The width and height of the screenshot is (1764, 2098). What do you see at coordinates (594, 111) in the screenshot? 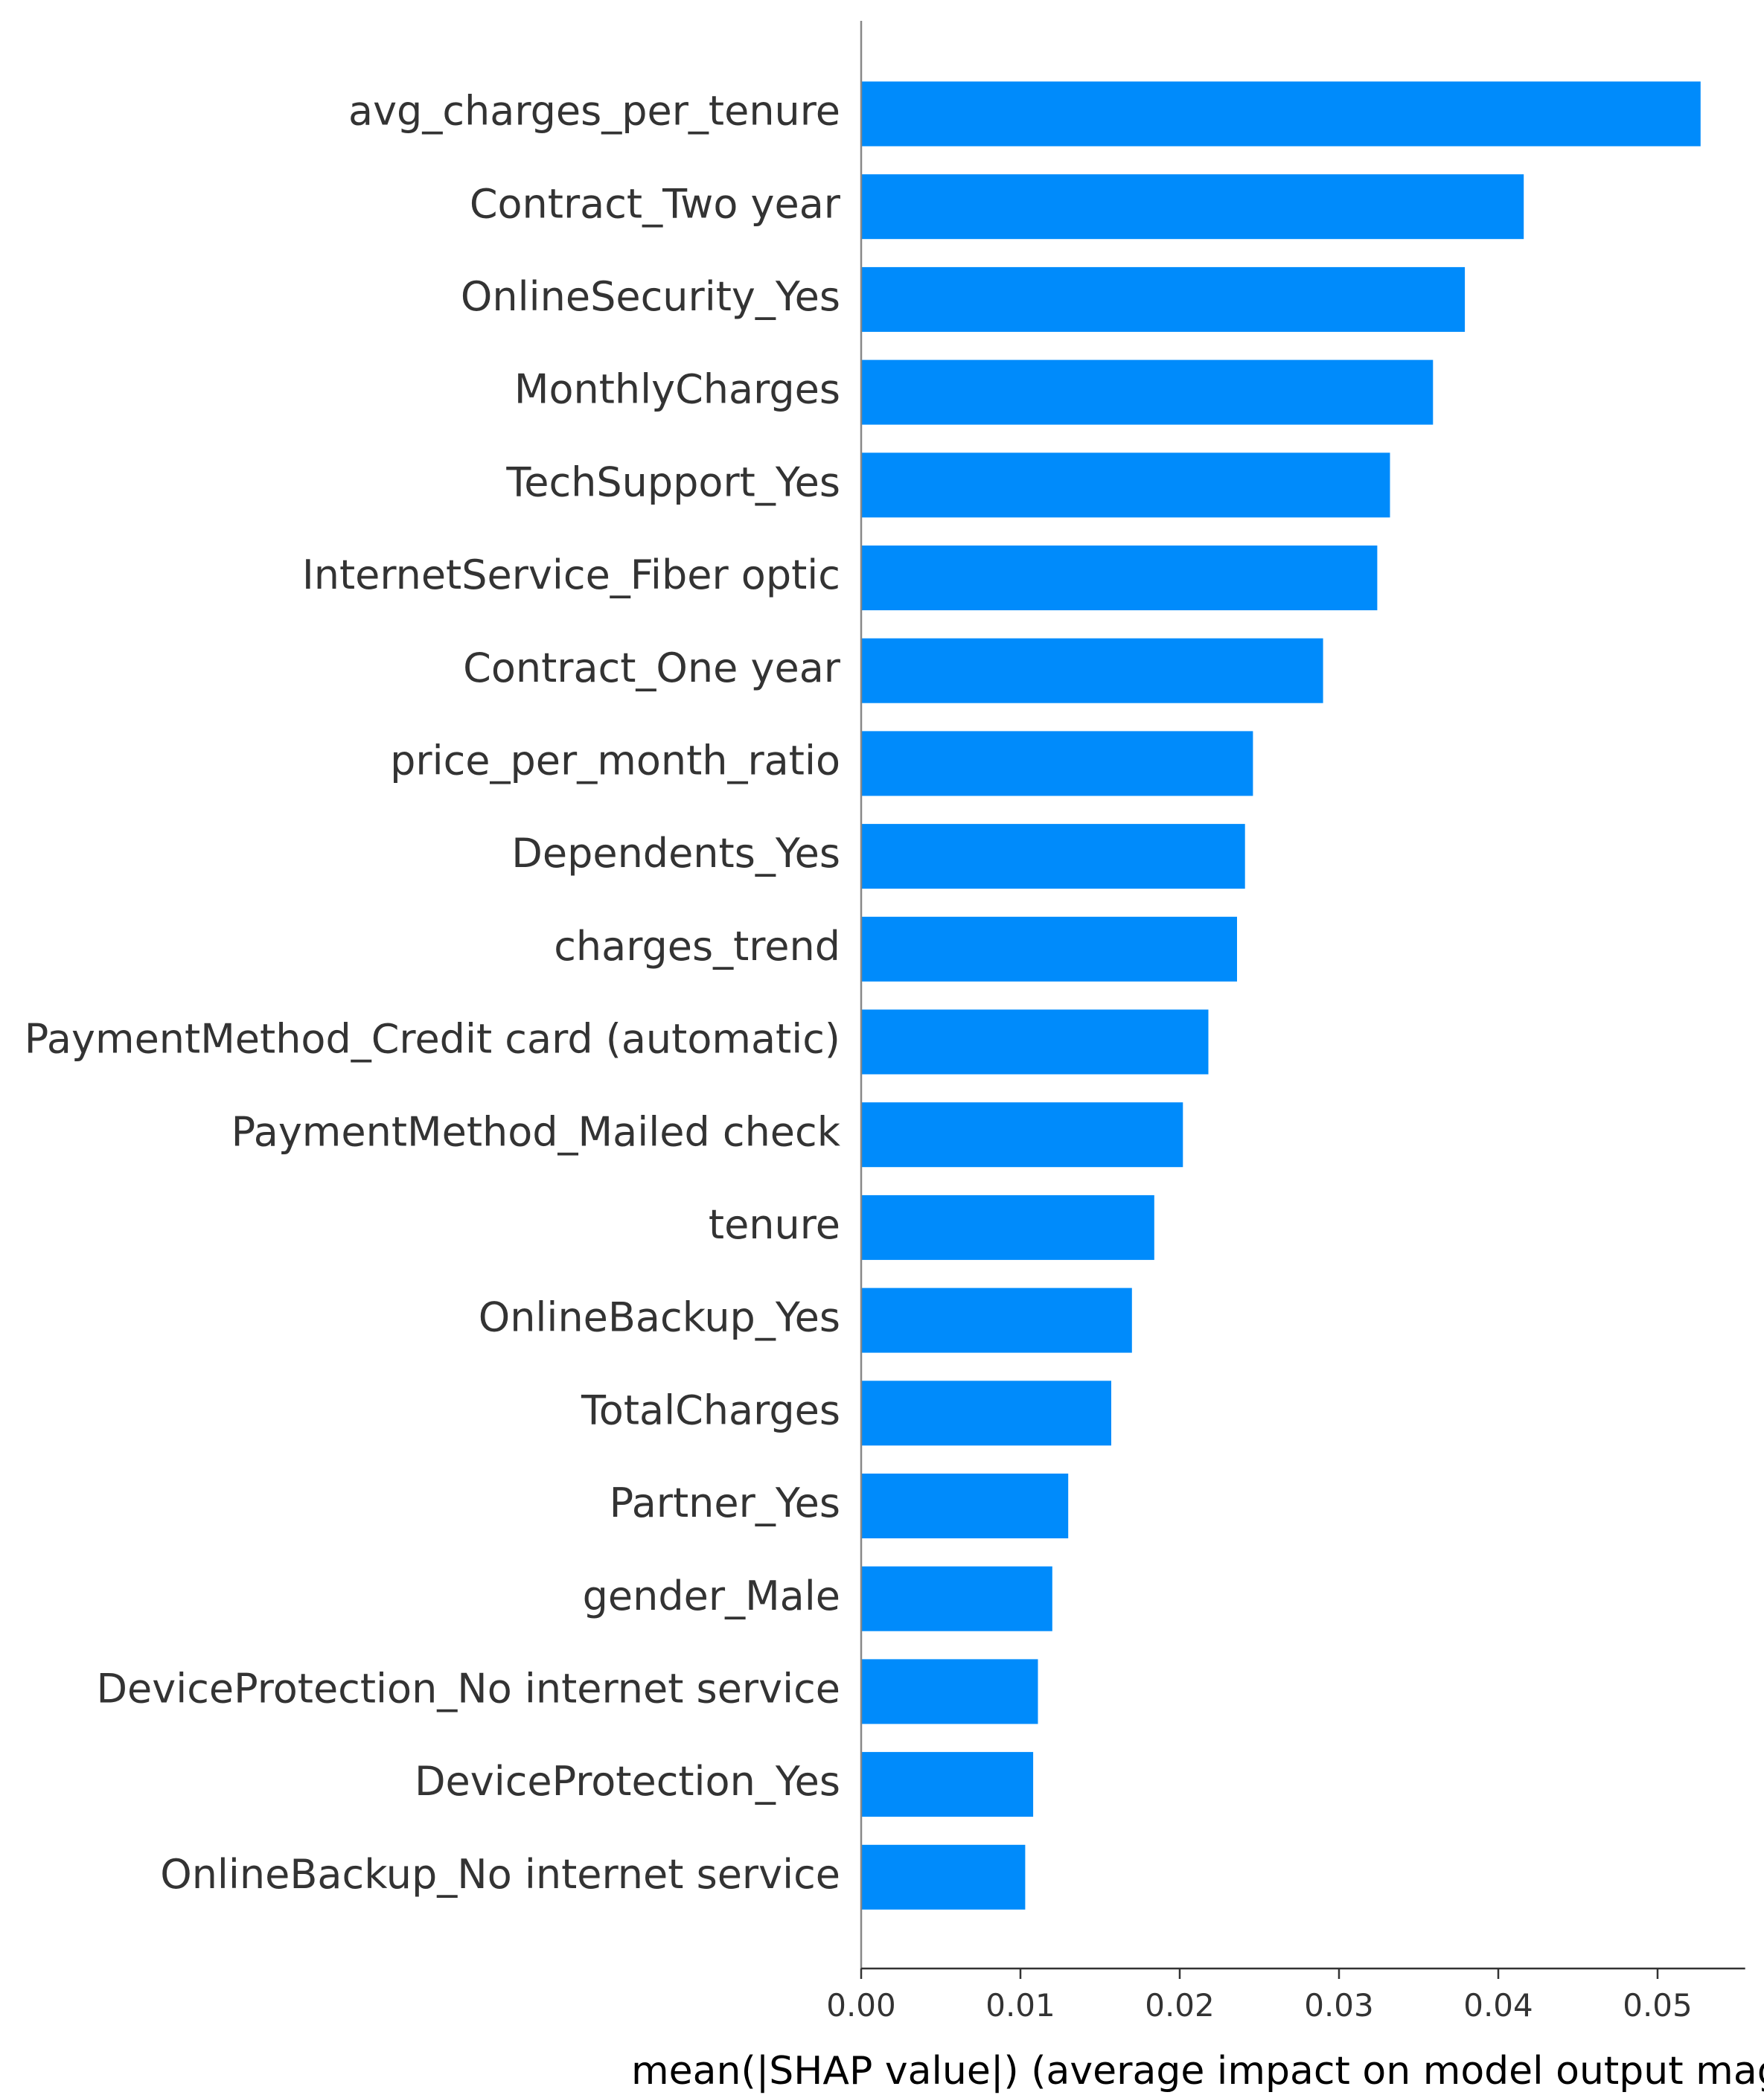
I see `category-label: avg_charges_per_tenure` at bounding box center [594, 111].